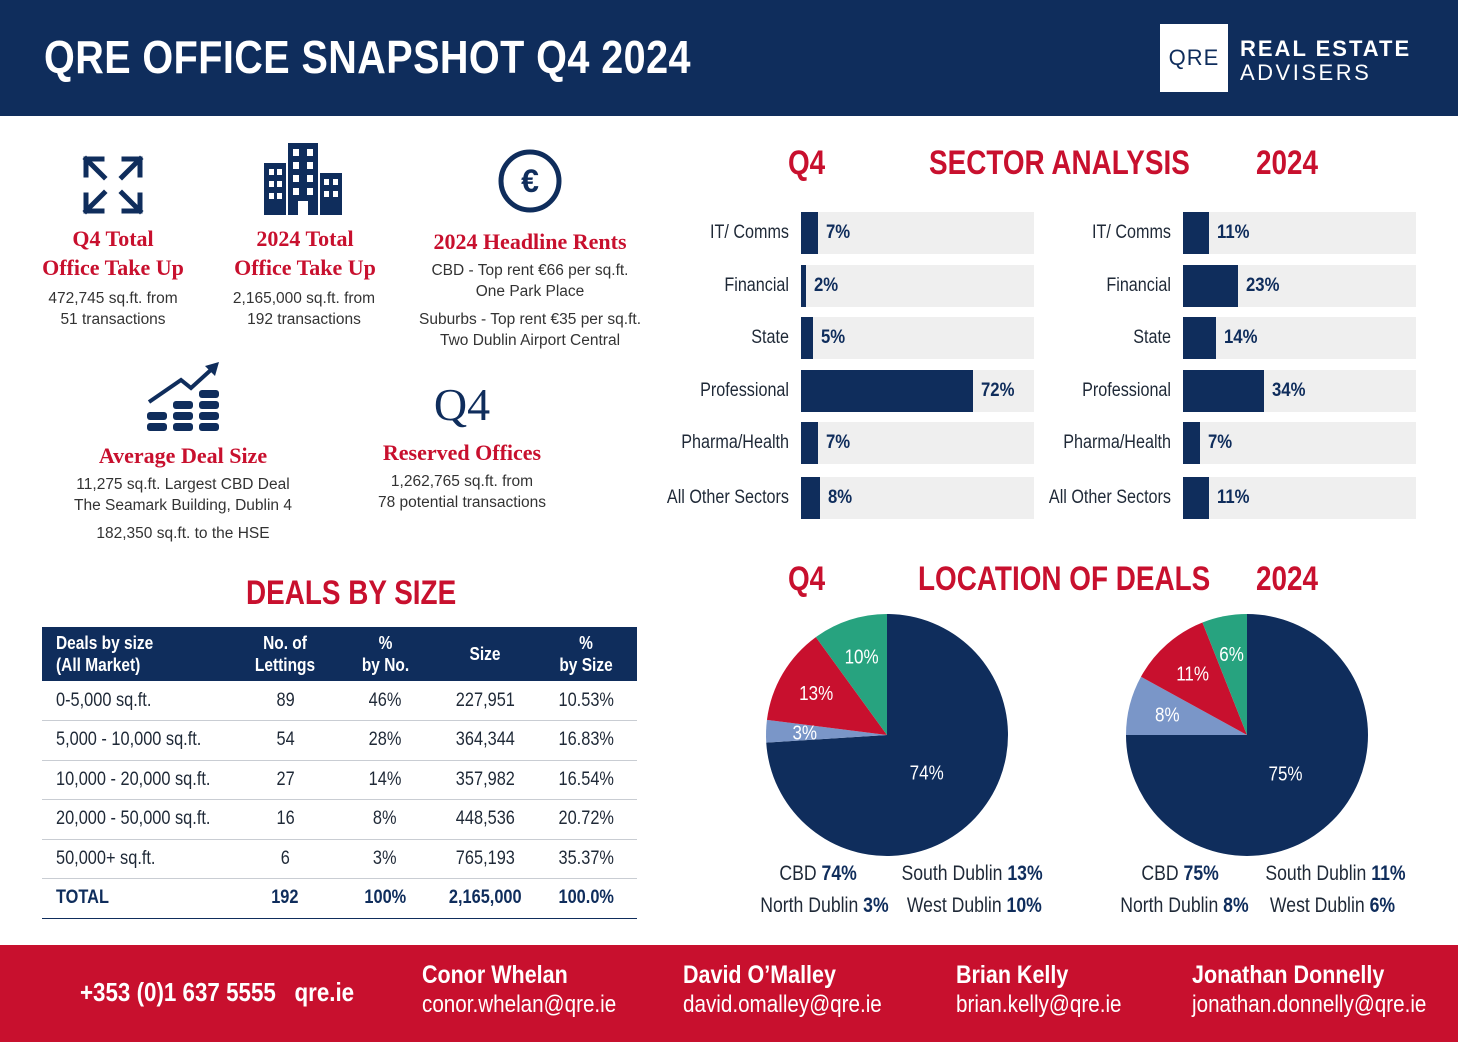  Describe the element at coordinates (1288, 975) in the screenshot. I see `contact-name: Jonathan Donnelly` at that location.